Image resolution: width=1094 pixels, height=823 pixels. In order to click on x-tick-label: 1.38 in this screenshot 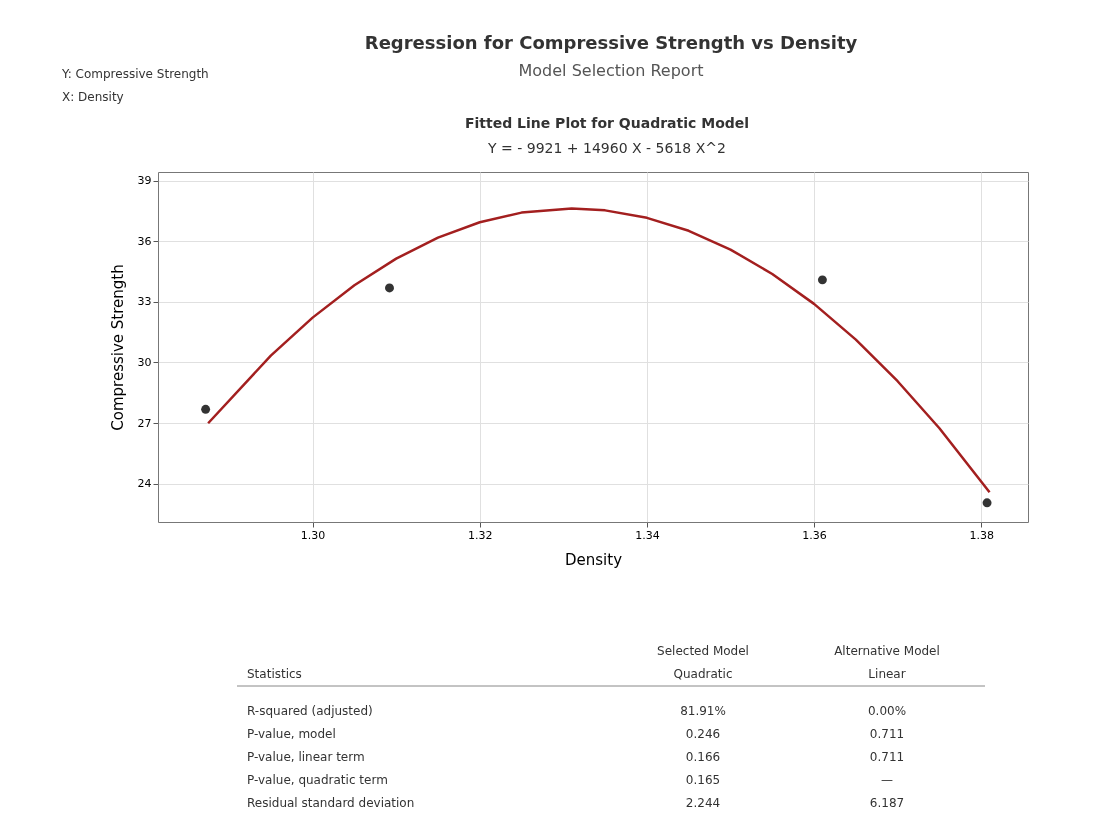, I will do `click(981, 535)`.